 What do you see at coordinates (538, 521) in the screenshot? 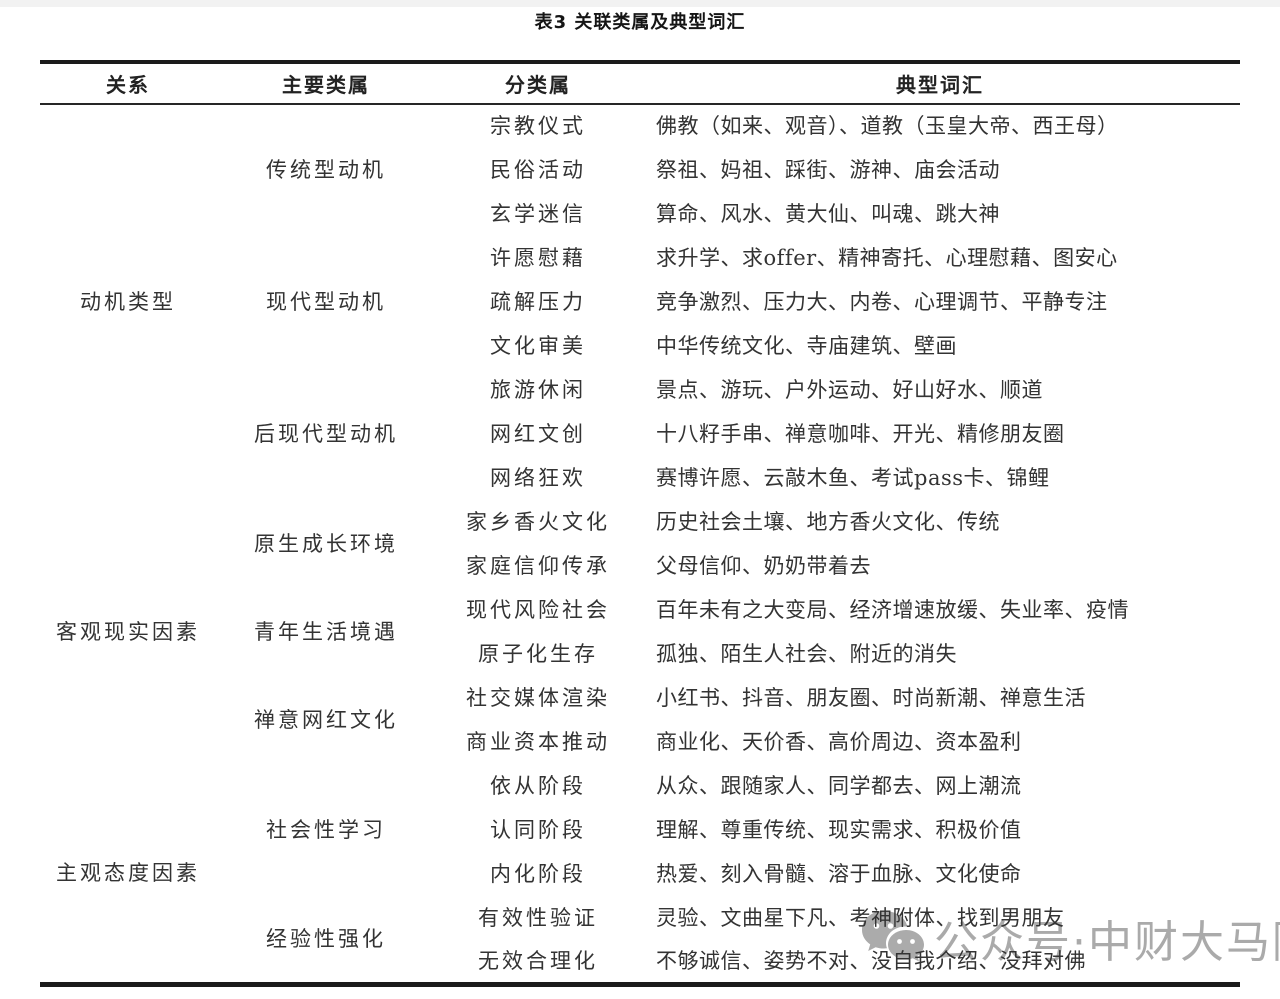
I see `subcategory-cell: 家乡香火文化` at bounding box center [538, 521].